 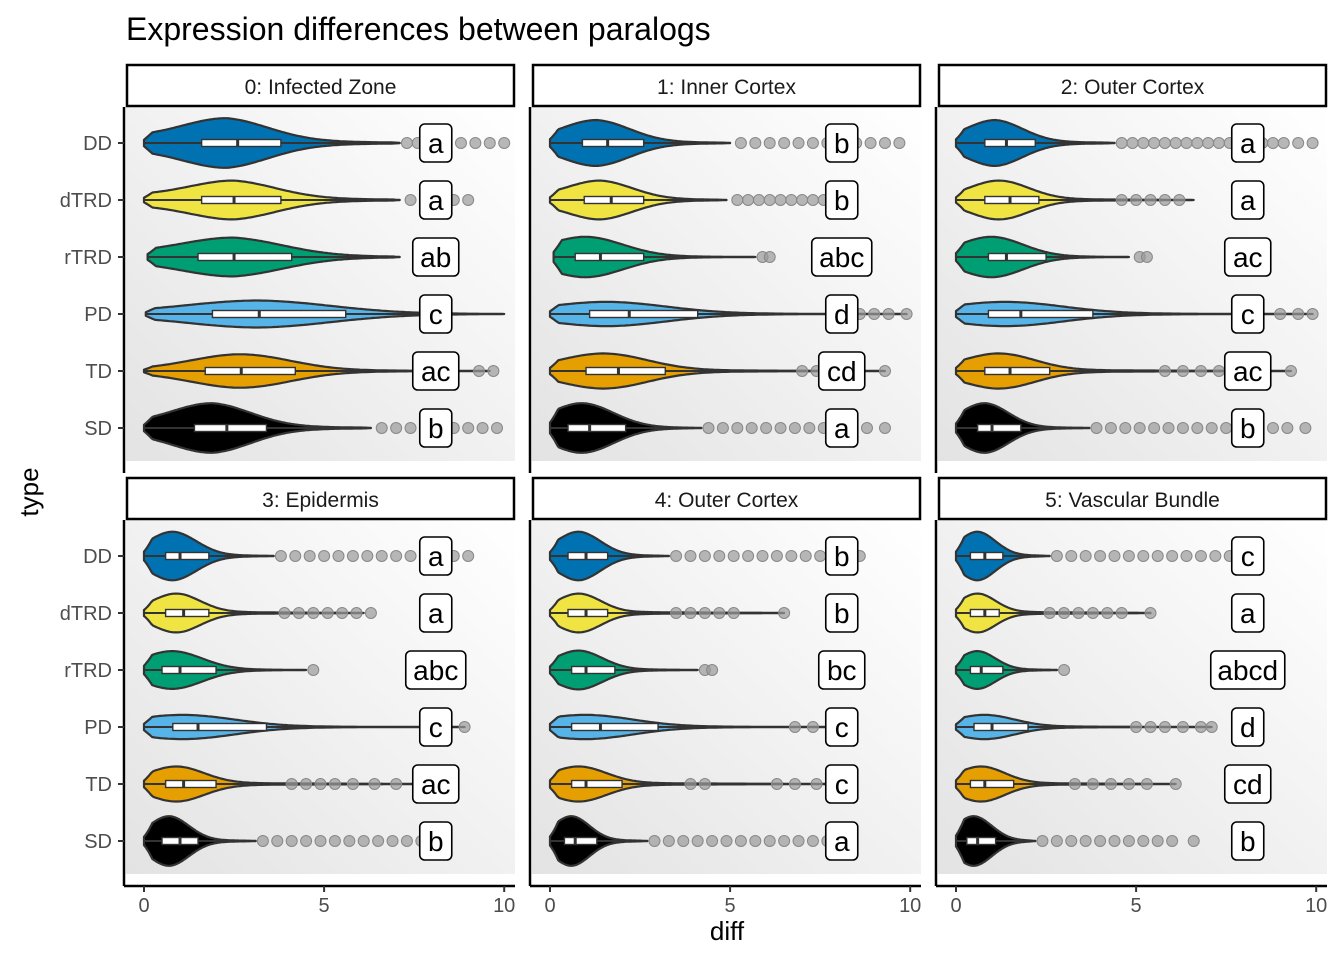 What do you see at coordinates (593, 670) in the screenshot?
I see `box-rTRD` at bounding box center [593, 670].